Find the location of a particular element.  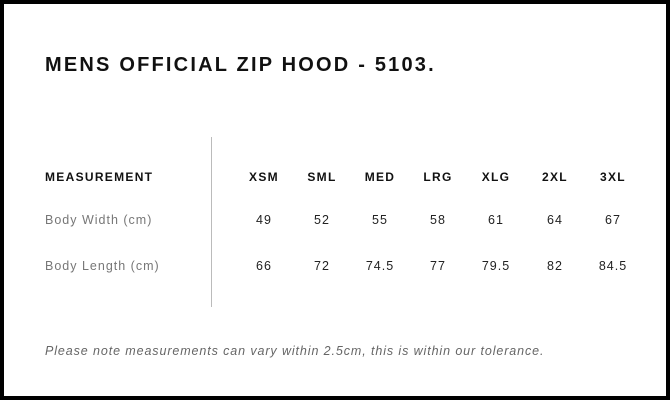

page-title: MENS OFFICIAL ZIP HOOD - 5103. is located at coordinates (240, 65).